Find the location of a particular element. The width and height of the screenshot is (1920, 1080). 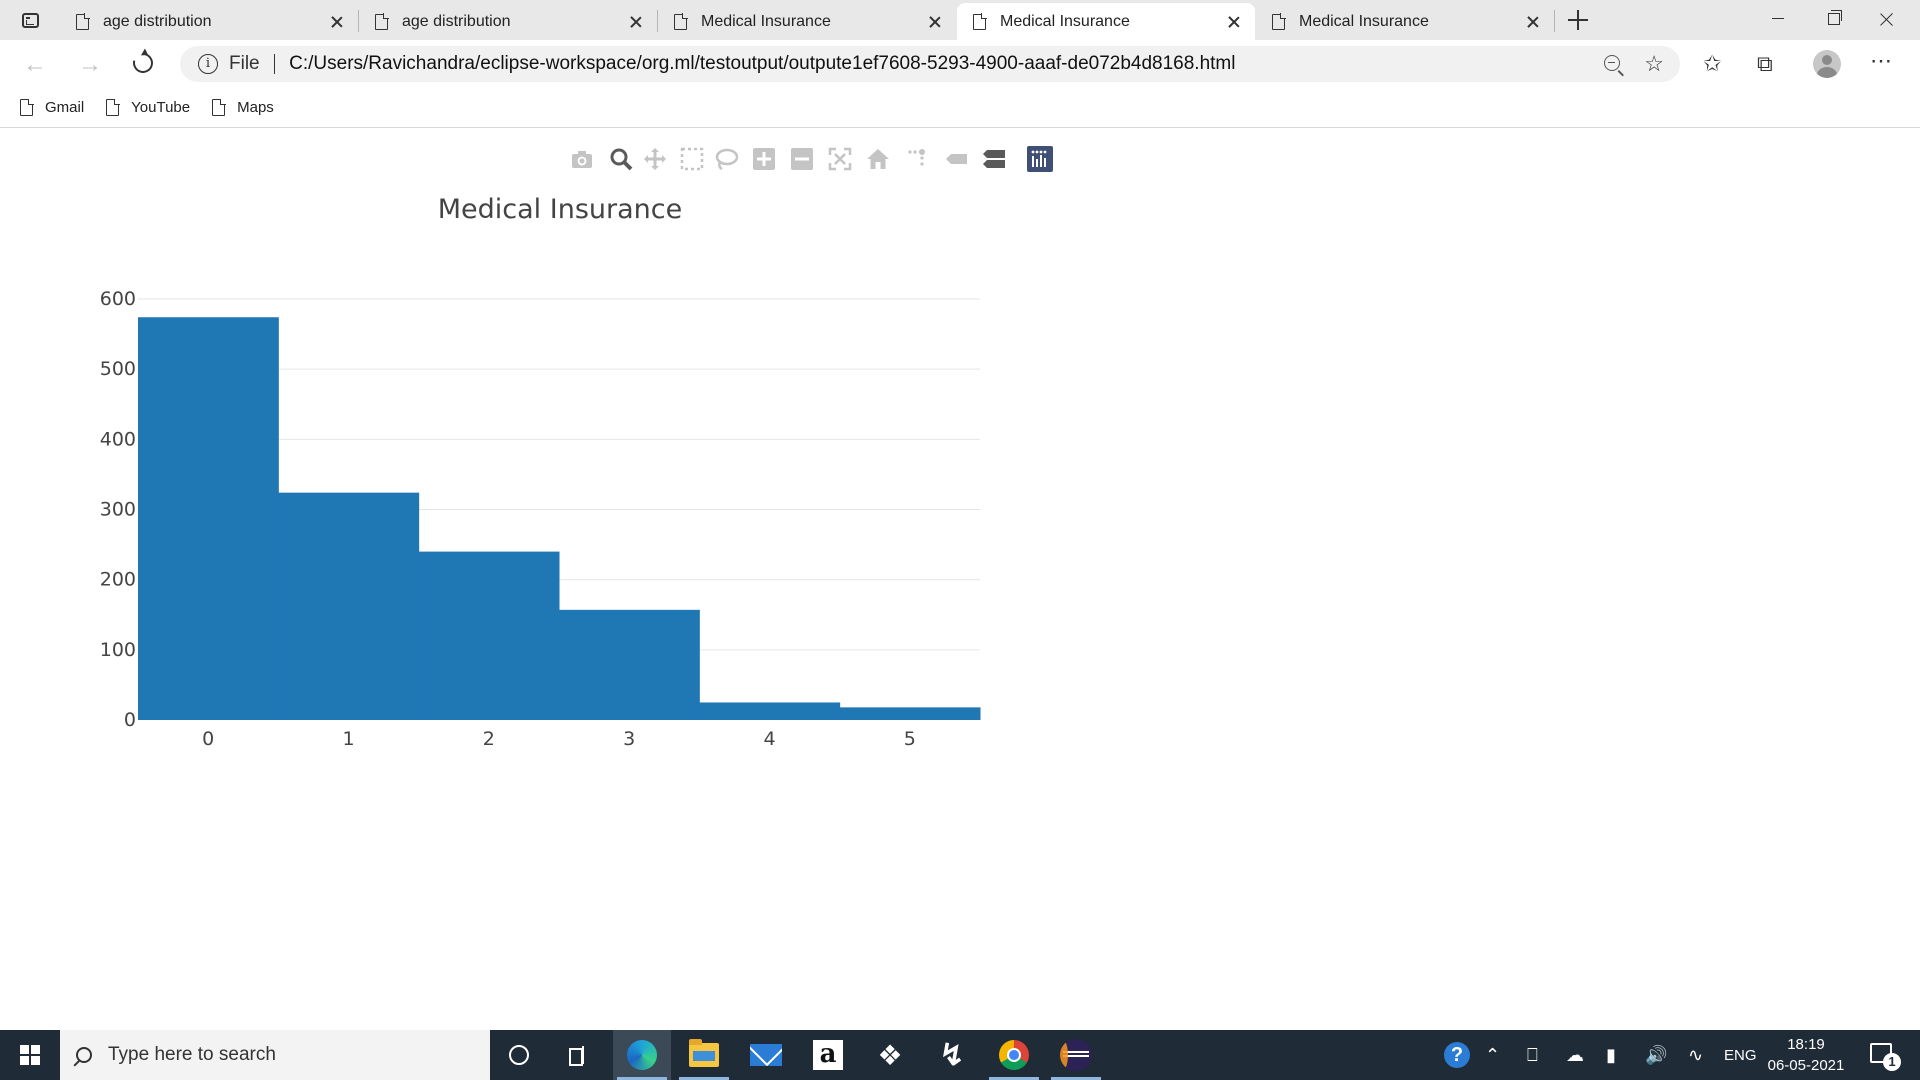

taskbar-app-bolt: ↯ is located at coordinates (952, 1055).